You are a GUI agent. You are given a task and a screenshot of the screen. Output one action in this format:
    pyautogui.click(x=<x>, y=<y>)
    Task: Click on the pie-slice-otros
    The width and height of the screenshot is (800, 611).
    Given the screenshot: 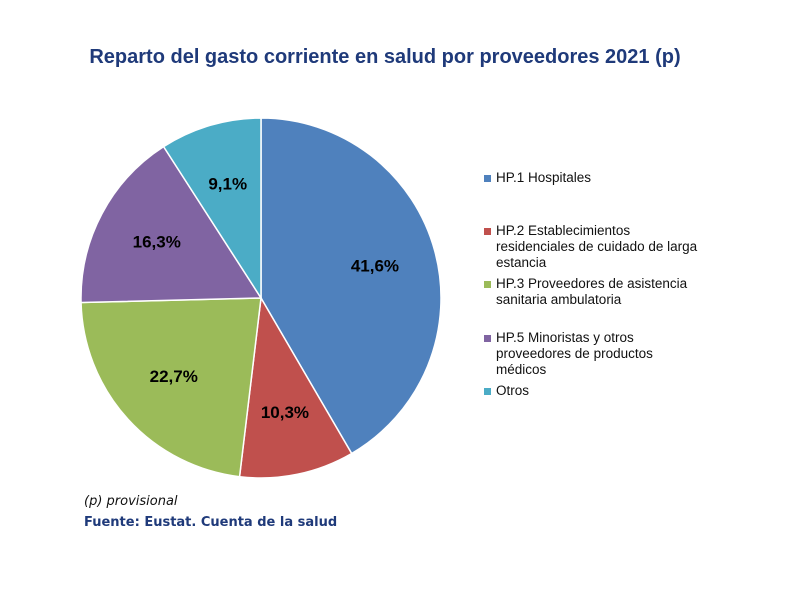 What is the action you would take?
    pyautogui.click(x=212, y=209)
    